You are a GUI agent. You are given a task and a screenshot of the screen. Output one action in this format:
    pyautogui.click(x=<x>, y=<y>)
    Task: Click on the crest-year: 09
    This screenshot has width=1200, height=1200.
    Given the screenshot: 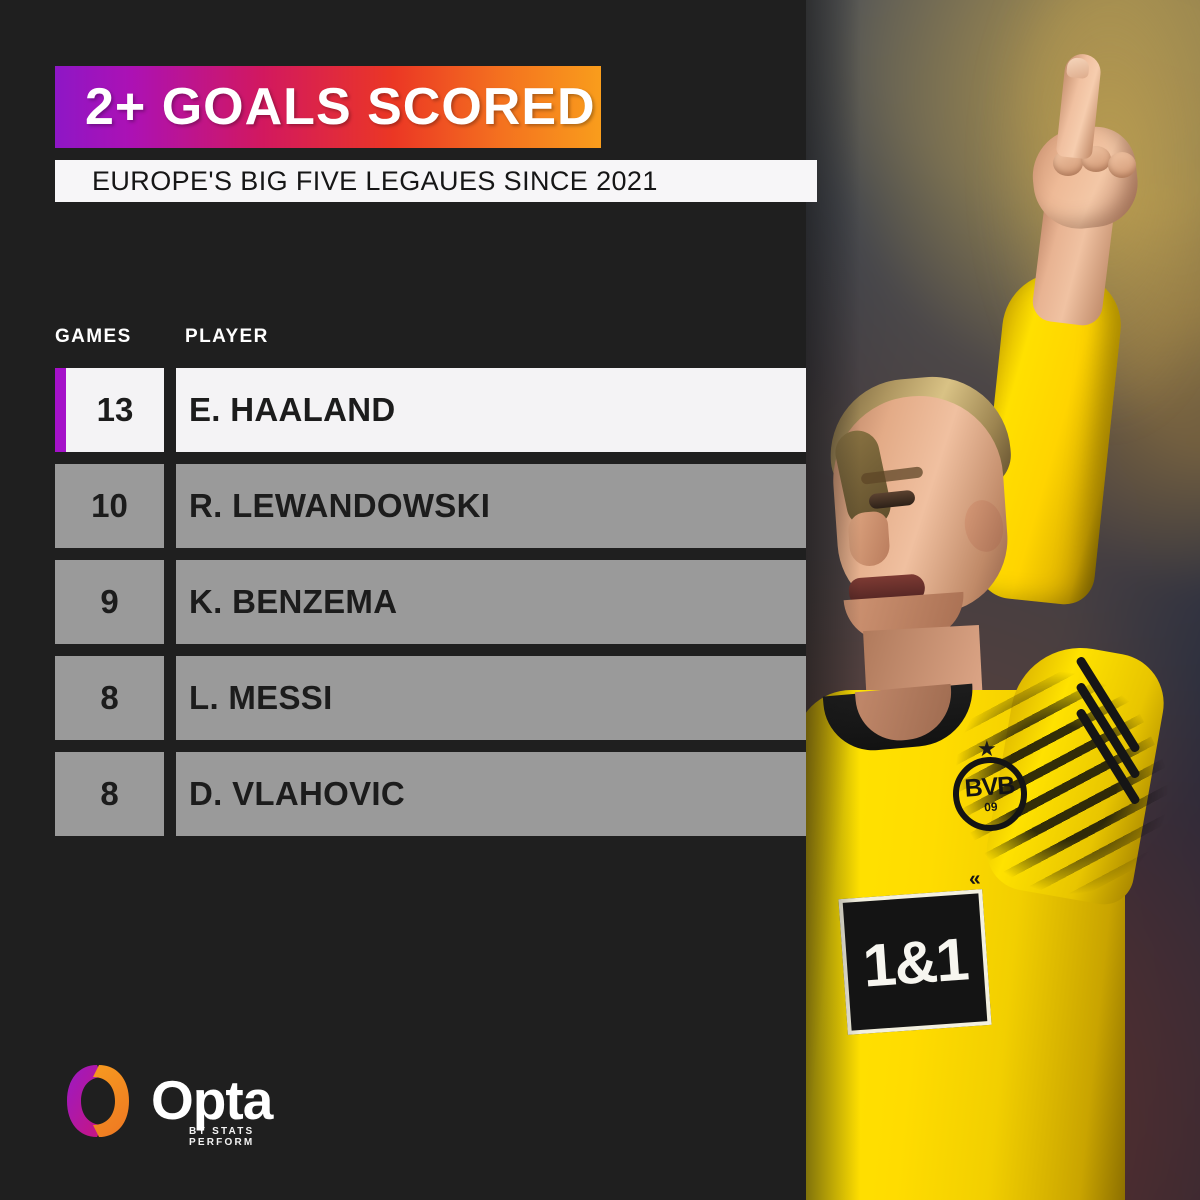 What is the action you would take?
    pyautogui.click(x=991, y=807)
    